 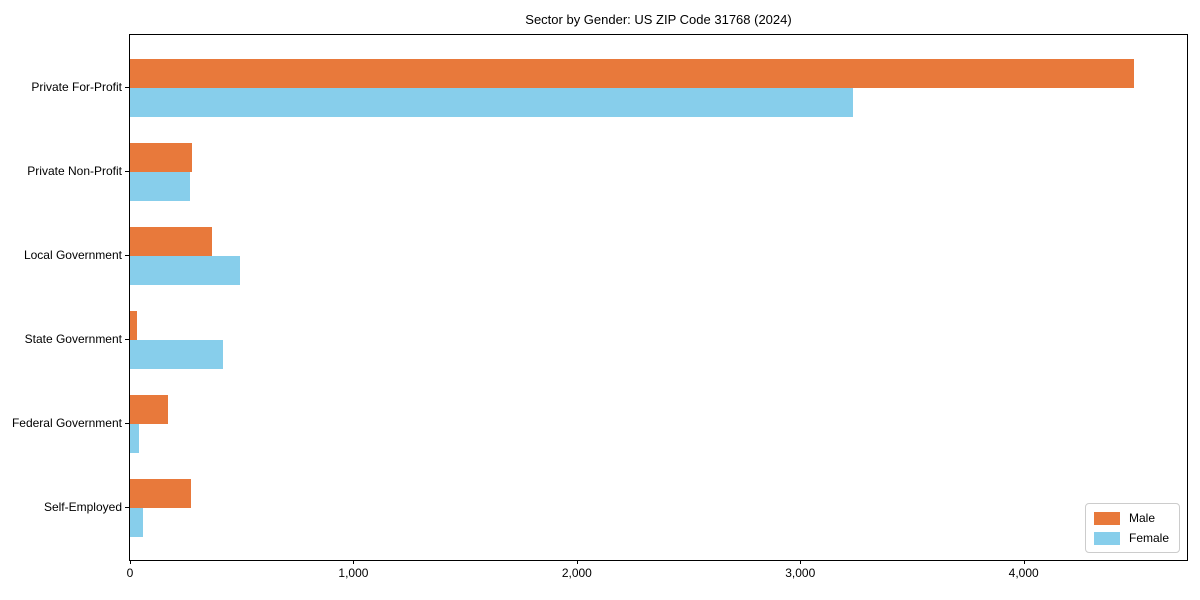 What do you see at coordinates (1148, 538) in the screenshot?
I see `legend-label: Female` at bounding box center [1148, 538].